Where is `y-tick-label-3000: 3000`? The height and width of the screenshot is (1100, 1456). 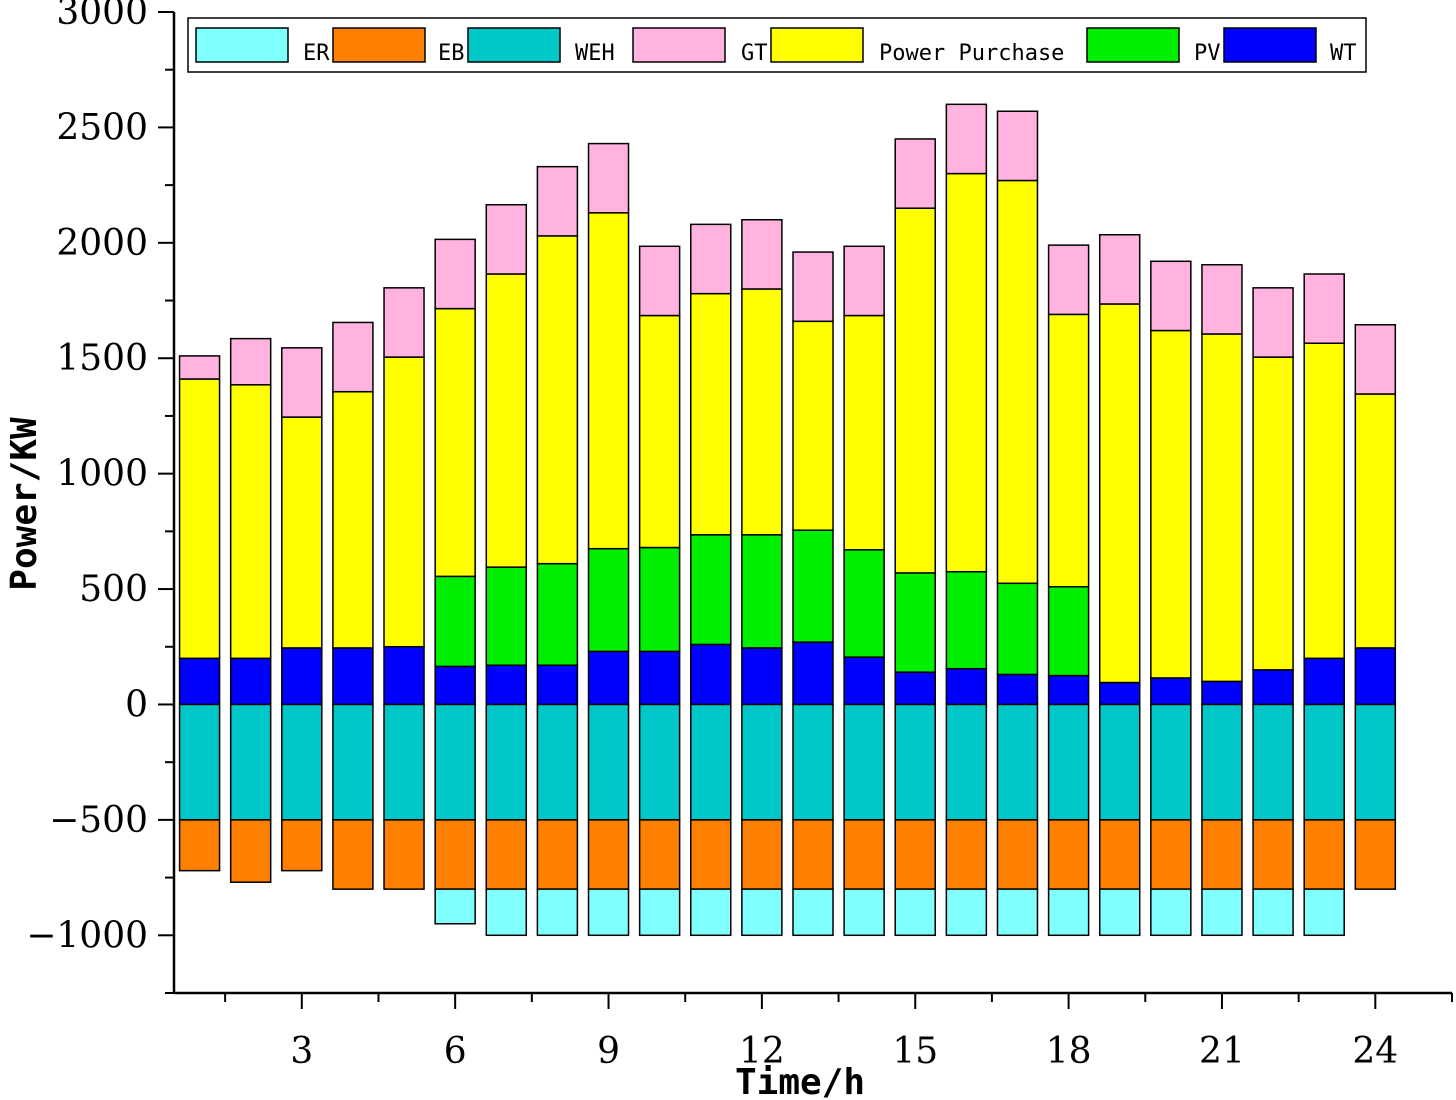
y-tick-label-3000: 3000 is located at coordinates (102, 16).